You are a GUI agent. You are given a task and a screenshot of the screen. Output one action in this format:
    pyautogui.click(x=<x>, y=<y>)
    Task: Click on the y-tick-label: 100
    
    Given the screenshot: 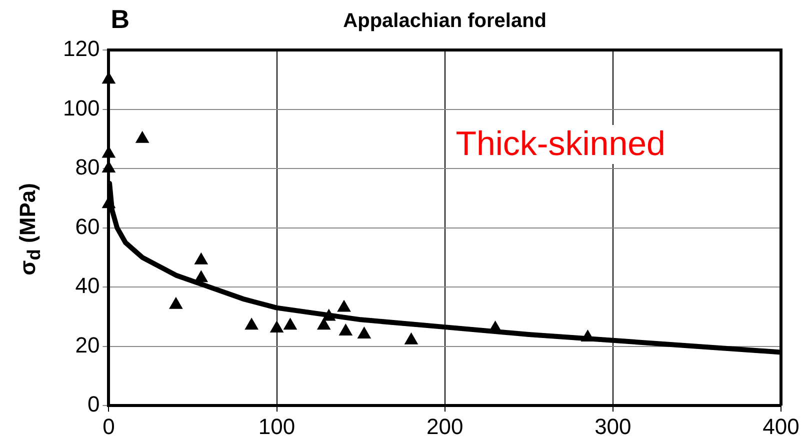 What is the action you would take?
    pyautogui.click(x=81, y=107)
    